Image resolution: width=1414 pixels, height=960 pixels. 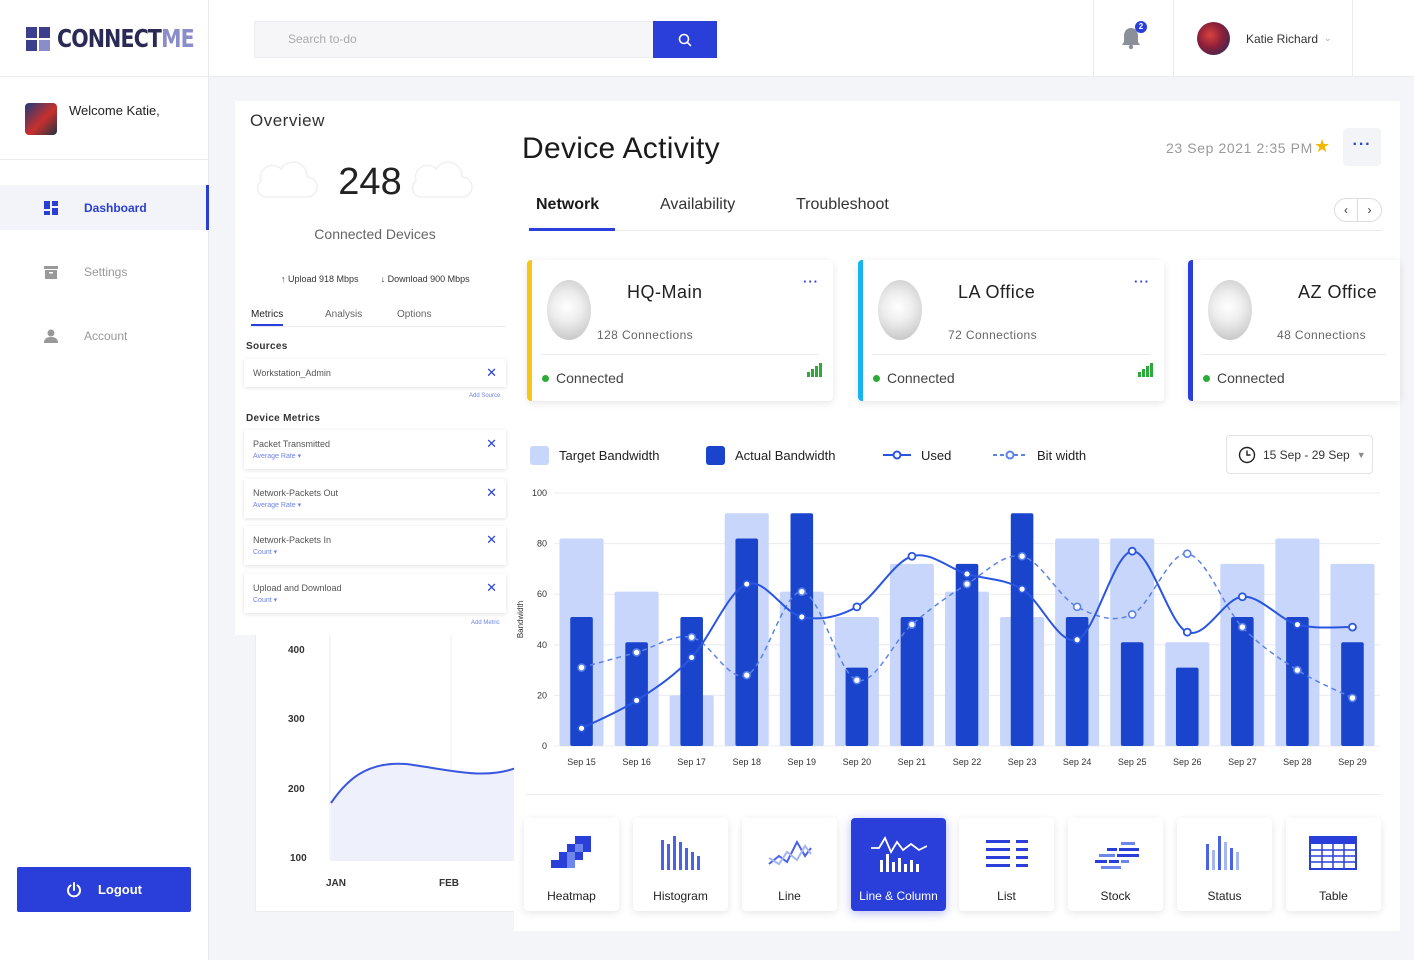 What do you see at coordinates (967, 625) in the screenshot?
I see `line-bitwidth` at bounding box center [967, 625].